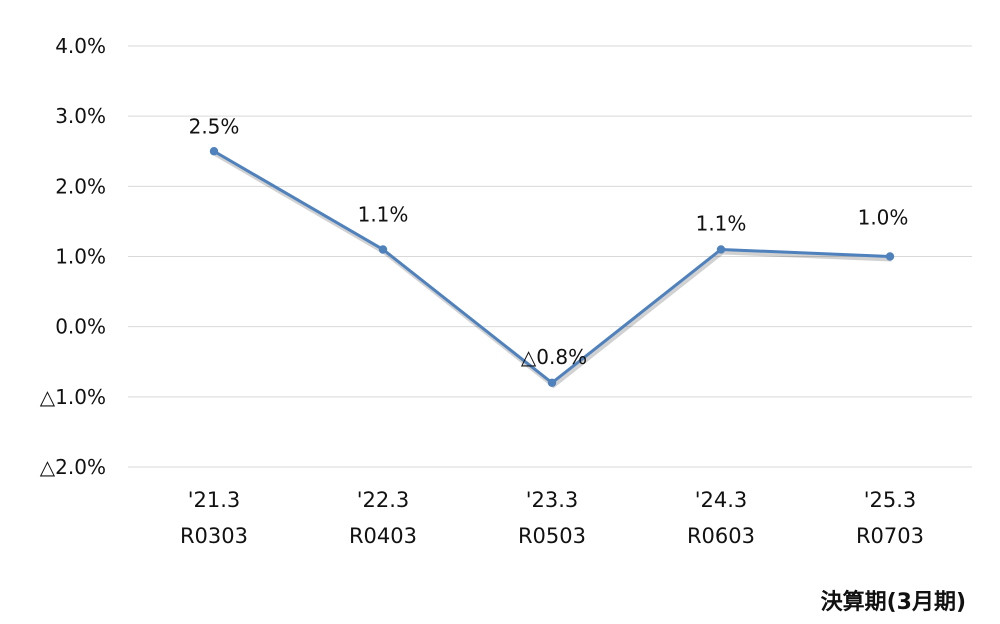 This screenshot has height=624, width=1000. Describe the element at coordinates (80, 327) in the screenshot. I see `y-tick-label: 0.0%` at that location.